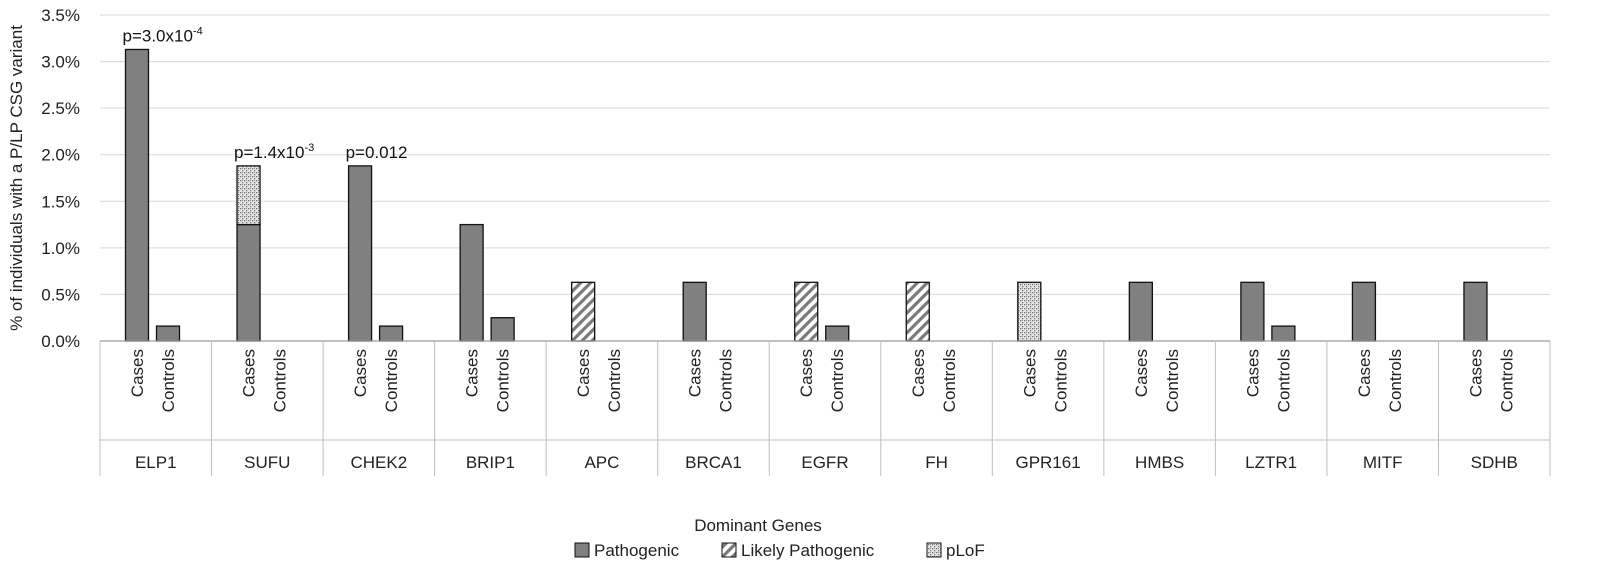 The image size is (1600, 579). I want to click on p-value-annotation: p=1.4x10-3, so click(274, 152).